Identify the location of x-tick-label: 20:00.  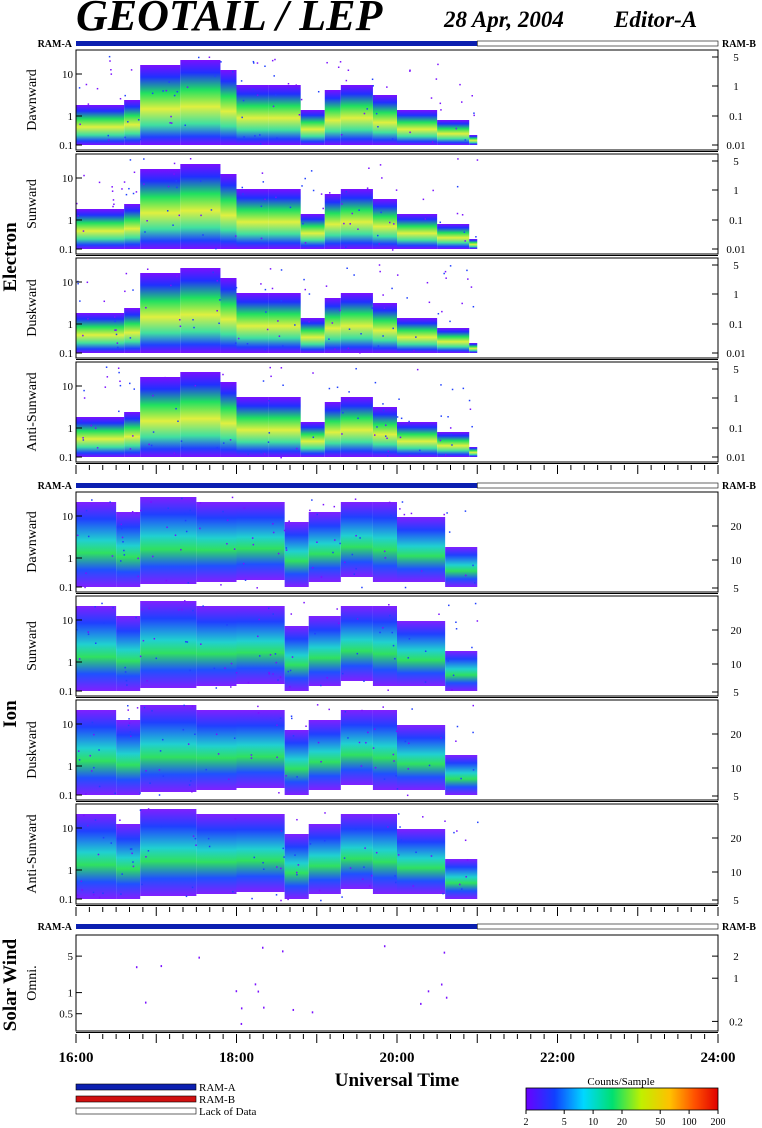
(397, 1058).